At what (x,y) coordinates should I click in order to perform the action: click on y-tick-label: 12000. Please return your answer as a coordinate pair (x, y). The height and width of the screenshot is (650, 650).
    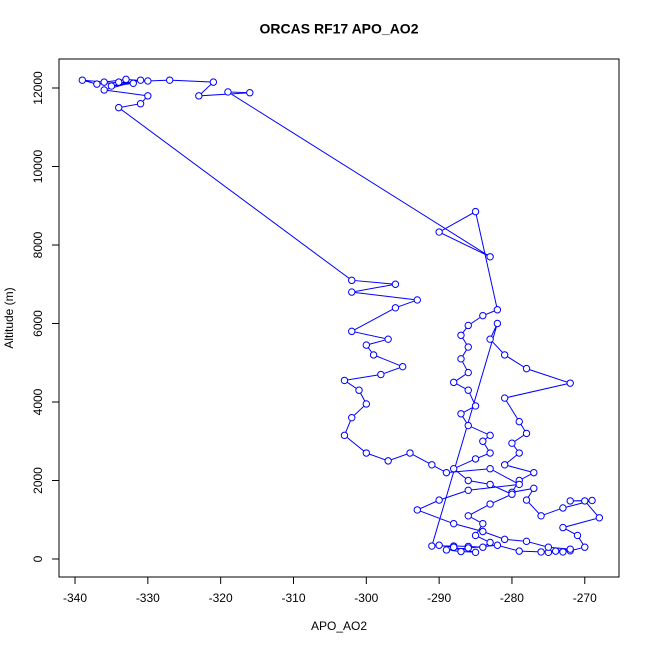
    Looking at the image, I should click on (38, 88).